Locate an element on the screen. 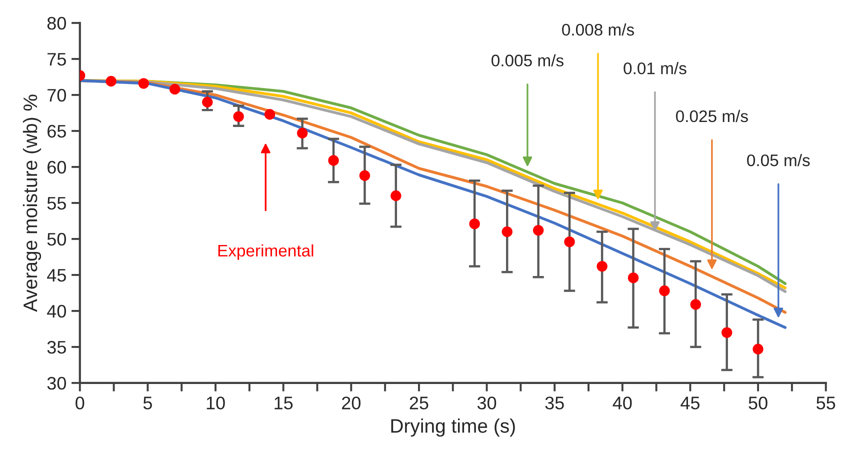  y-tick-label: 55 is located at coordinates (56, 203).